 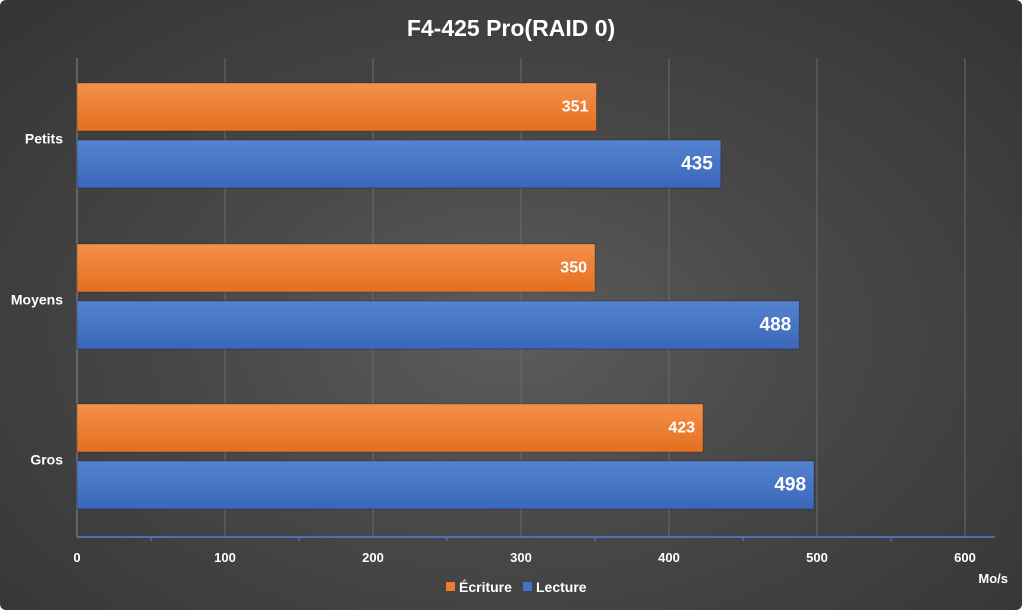 I want to click on y-category-label: Petits, so click(x=44, y=139).